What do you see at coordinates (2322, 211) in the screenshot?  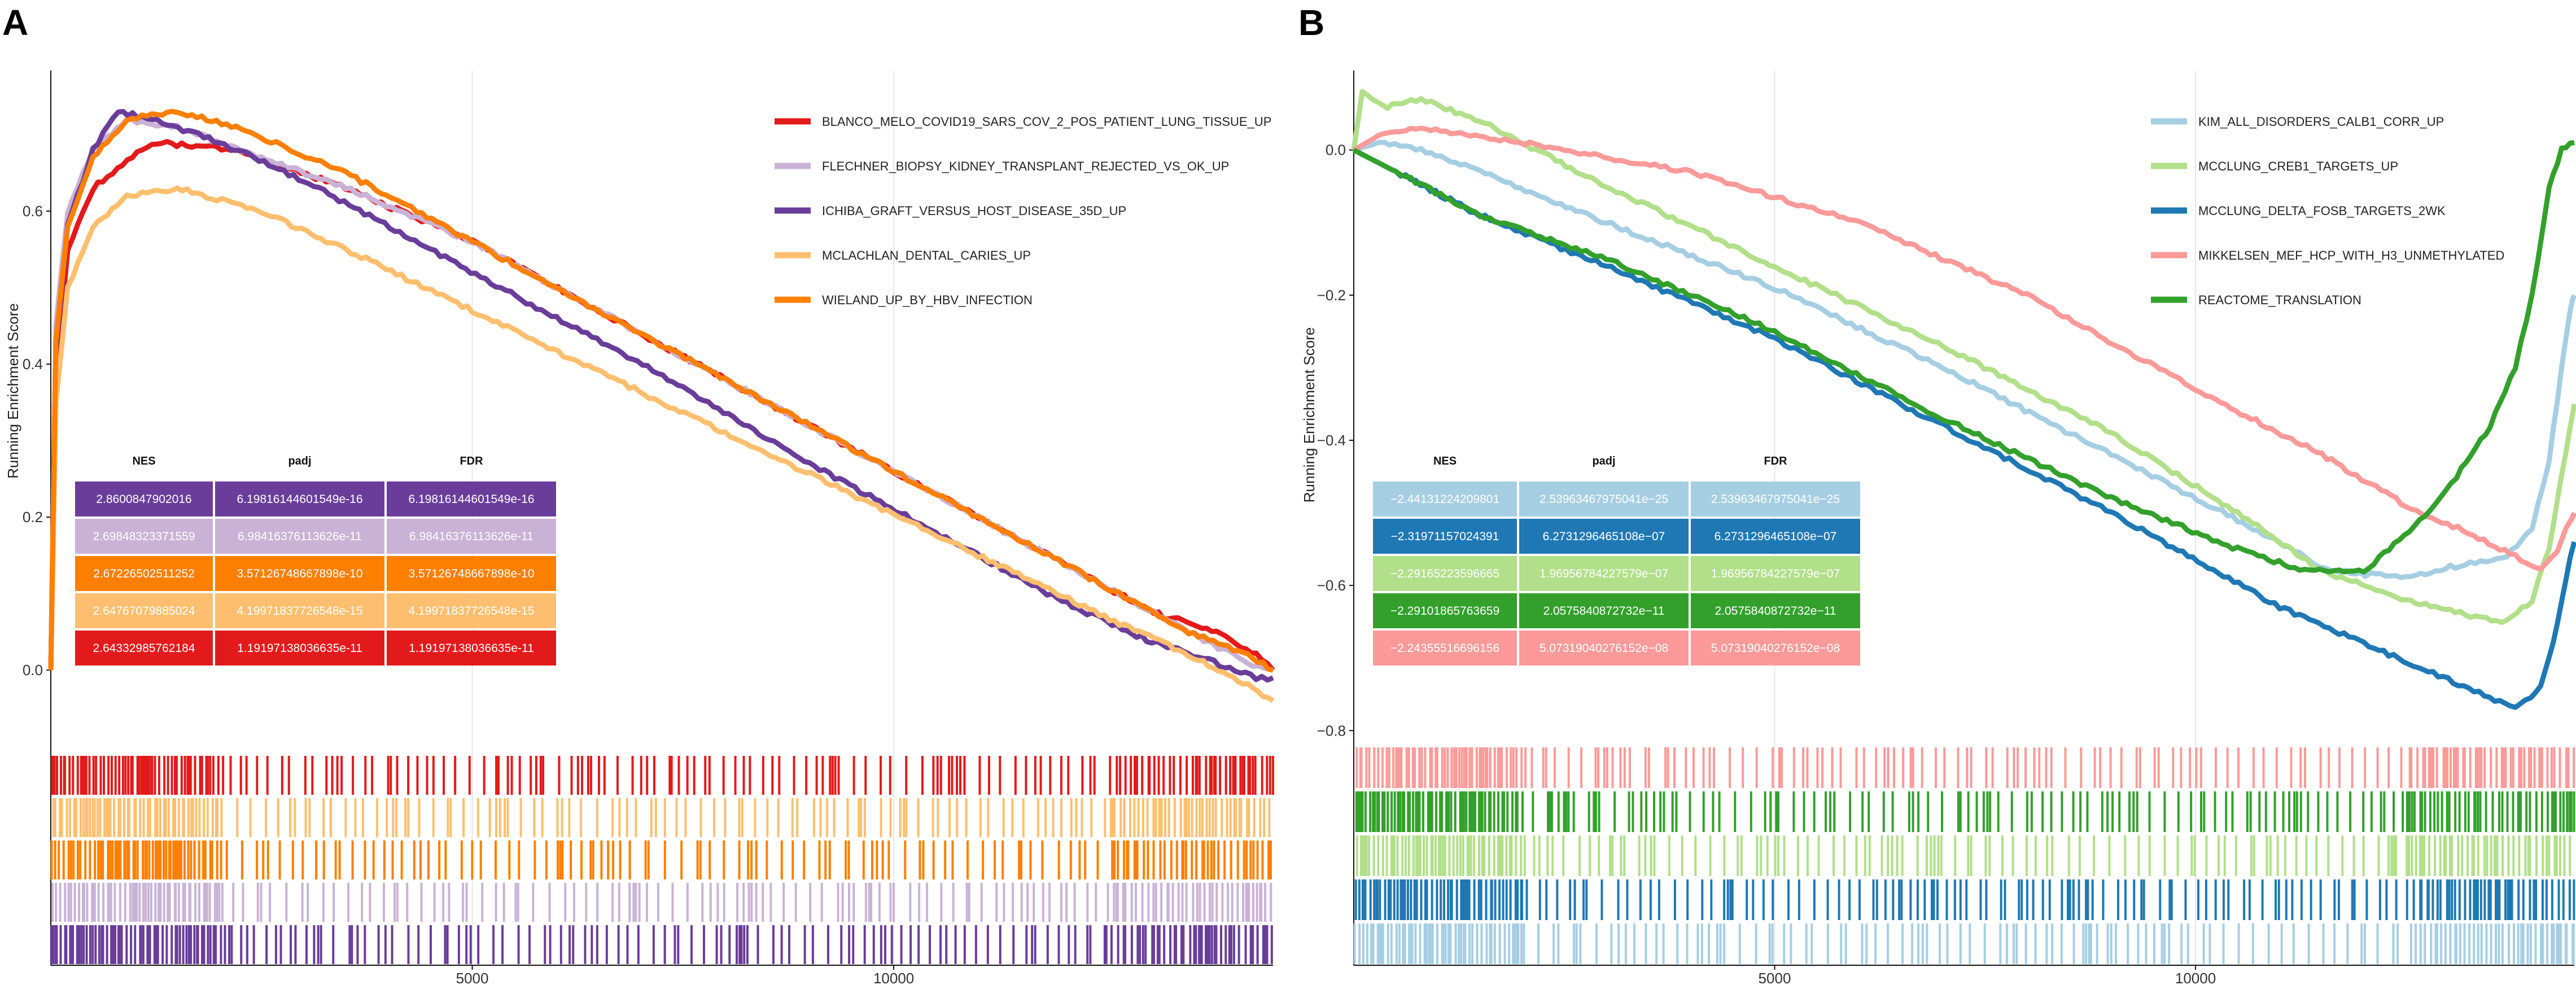 I see `legend-label: MCCLUNG_DELTA_FOSB_TARGETS_2WK` at bounding box center [2322, 211].